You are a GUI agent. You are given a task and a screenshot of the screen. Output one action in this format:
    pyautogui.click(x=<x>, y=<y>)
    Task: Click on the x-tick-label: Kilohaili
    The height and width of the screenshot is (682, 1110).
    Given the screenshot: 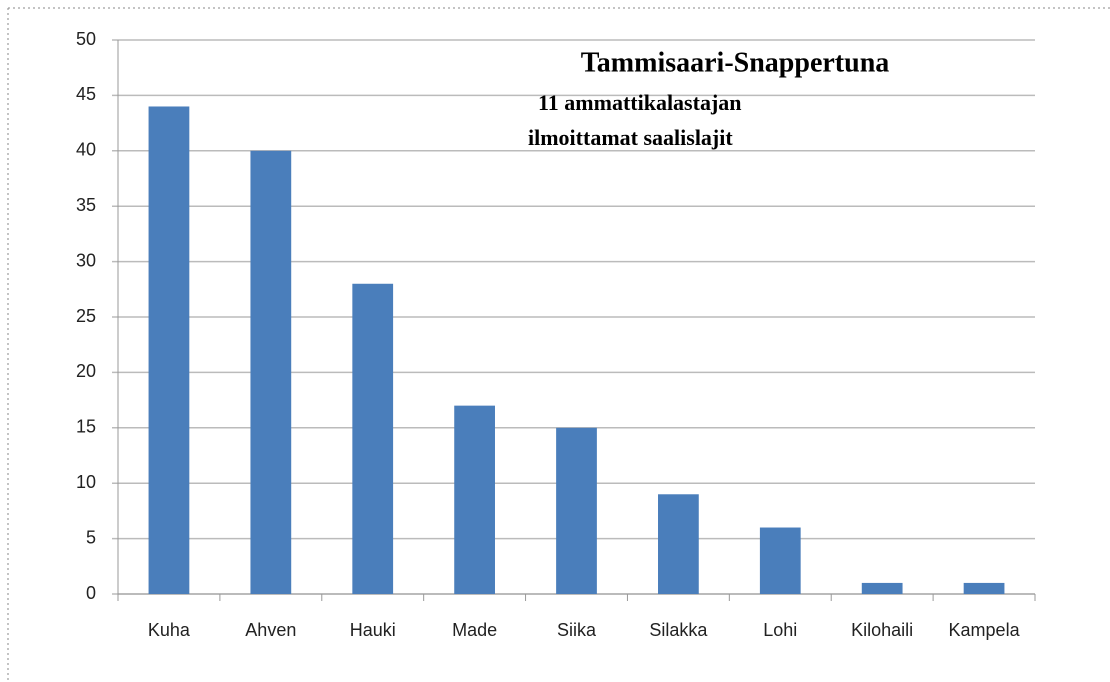 What is the action you would take?
    pyautogui.click(x=882, y=630)
    